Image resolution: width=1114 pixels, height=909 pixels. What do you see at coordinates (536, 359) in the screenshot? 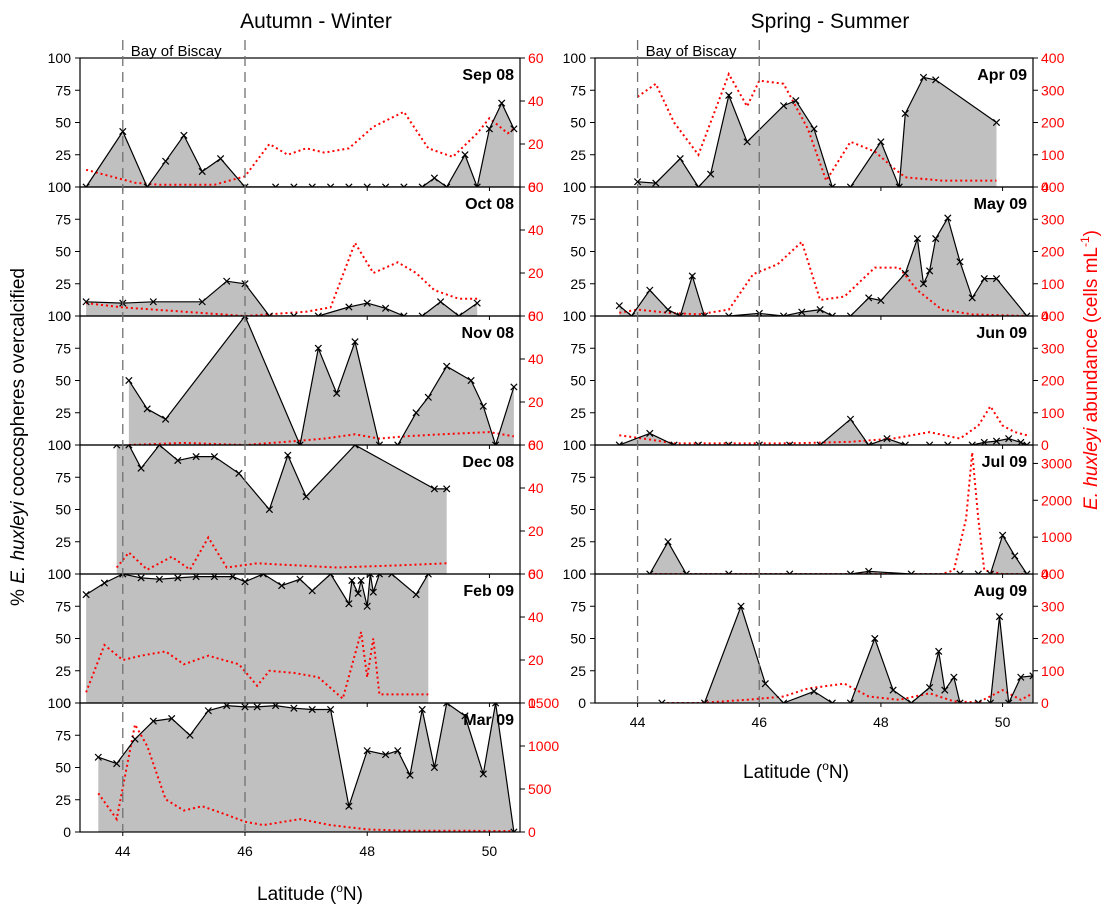
I see `right-tick-label-nov-08-40: 40` at bounding box center [536, 359].